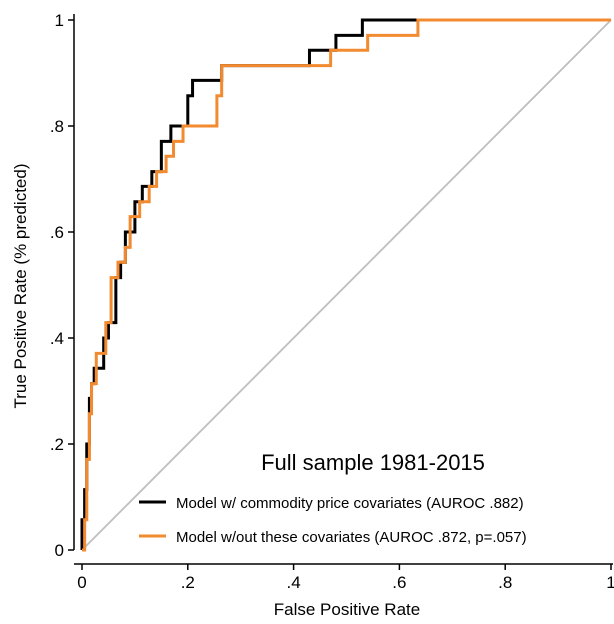 This screenshot has height=624, width=614. Describe the element at coordinates (188, 582) in the screenshot. I see `x-tick-label: .2` at that location.